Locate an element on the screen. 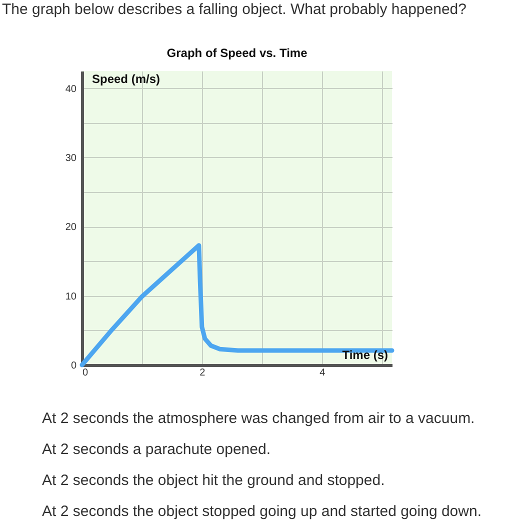 This screenshot has height=521, width=524. x-tick-label: 2 is located at coordinates (203, 373).